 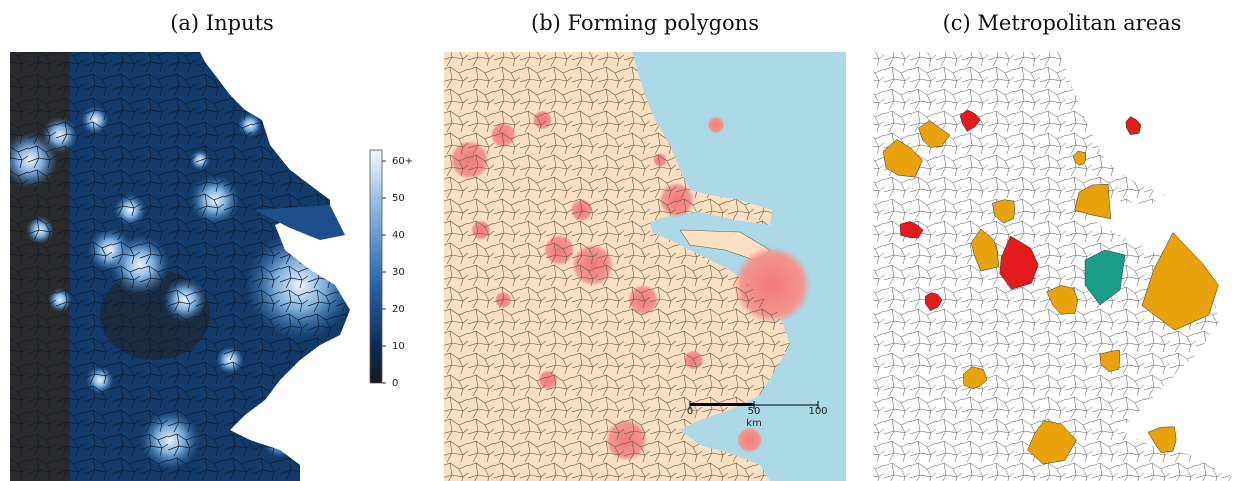 I want to click on scale-bar-label: 50, so click(x=754, y=411).